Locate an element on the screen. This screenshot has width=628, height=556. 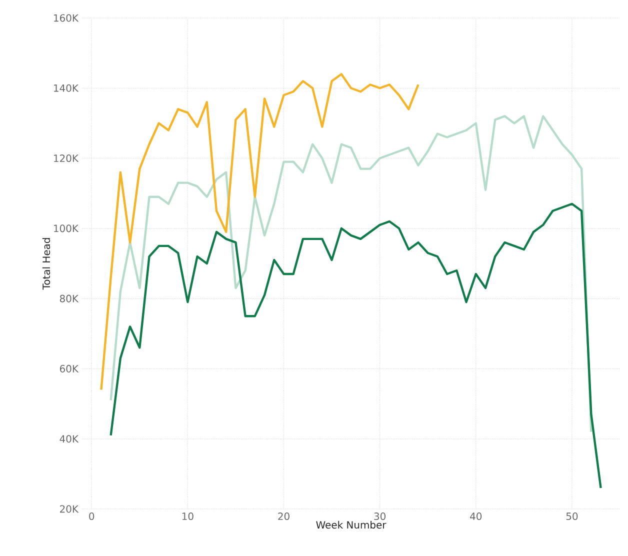
y-axis-title: Total Head is located at coordinates (46, 264).